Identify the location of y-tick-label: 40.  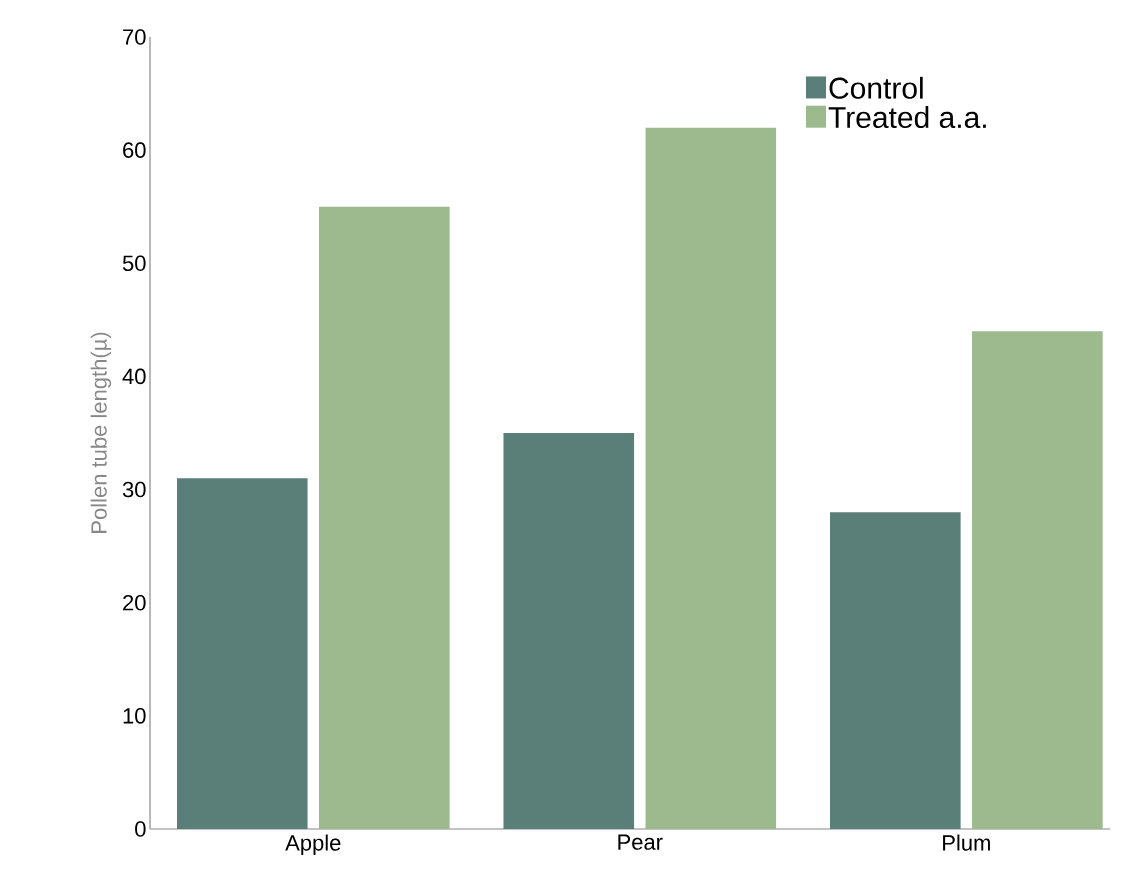
(134, 376).